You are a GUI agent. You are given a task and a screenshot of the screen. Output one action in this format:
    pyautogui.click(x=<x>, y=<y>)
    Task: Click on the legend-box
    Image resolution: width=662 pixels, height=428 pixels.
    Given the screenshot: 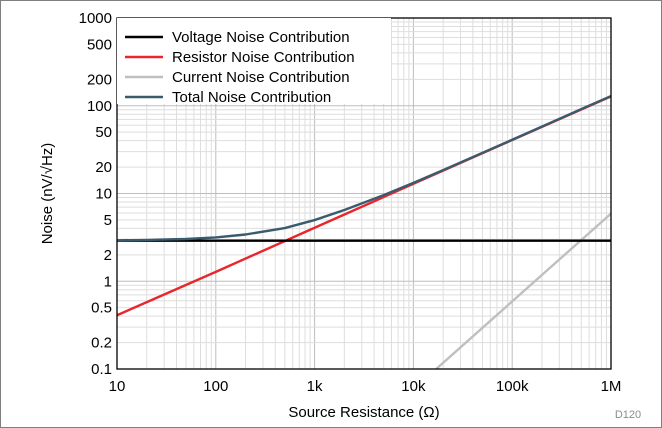 What is the action you would take?
    pyautogui.click(x=254, y=61)
    